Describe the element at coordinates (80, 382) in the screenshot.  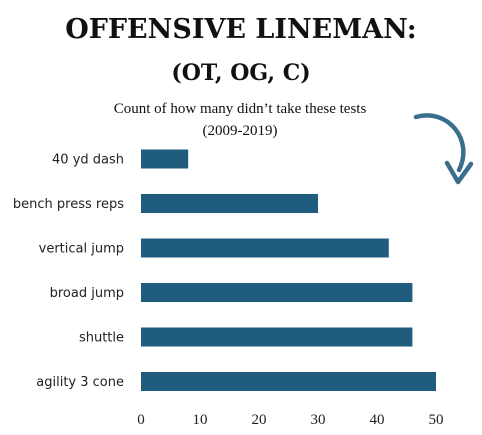
I see `category-label-agility-3-cone: agility 3 cone` at that location.